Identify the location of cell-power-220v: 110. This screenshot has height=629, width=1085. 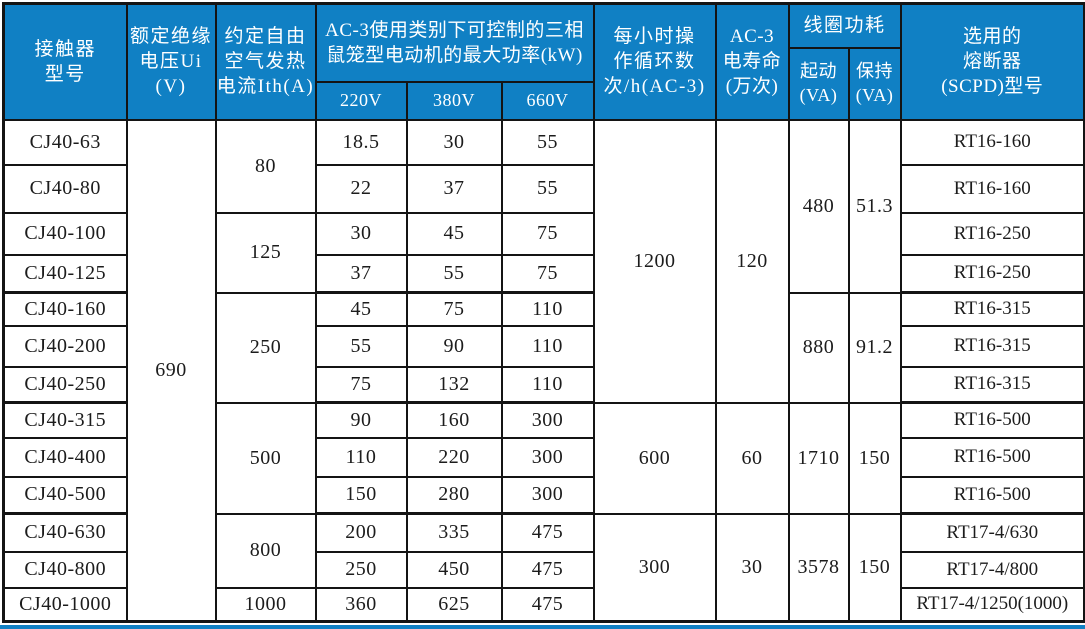
(361, 457).